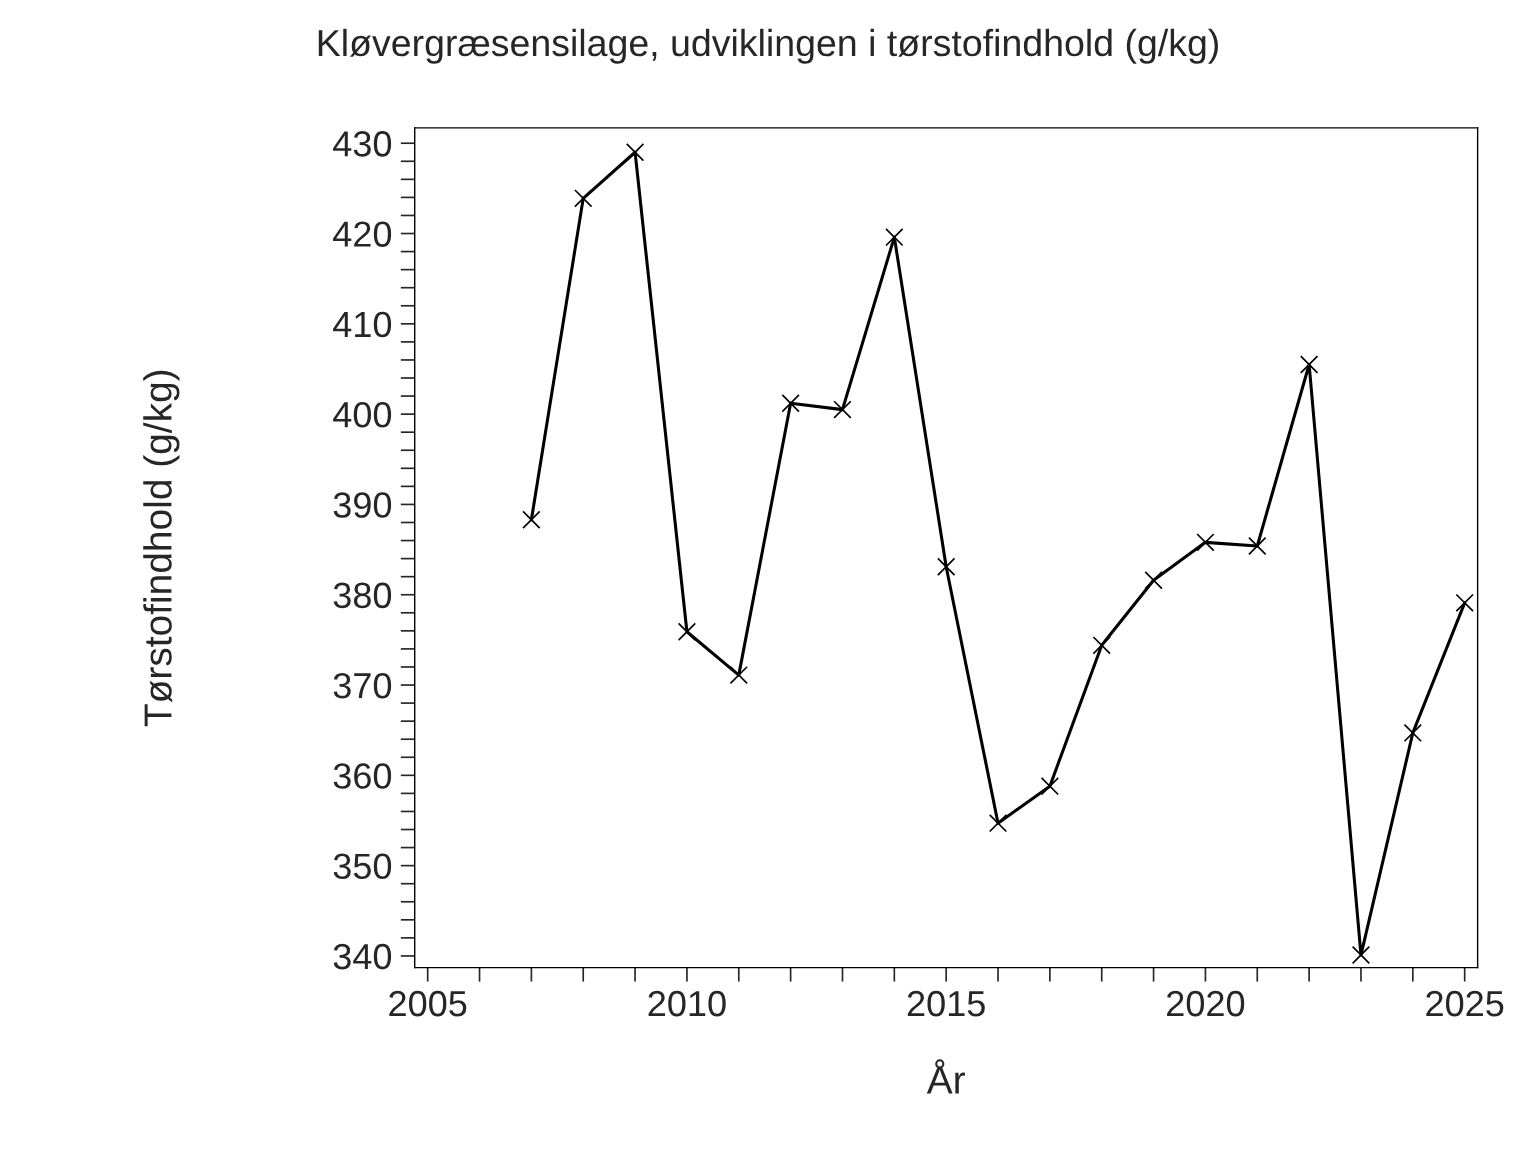  I want to click on y-tick-label: 400, so click(362, 415).